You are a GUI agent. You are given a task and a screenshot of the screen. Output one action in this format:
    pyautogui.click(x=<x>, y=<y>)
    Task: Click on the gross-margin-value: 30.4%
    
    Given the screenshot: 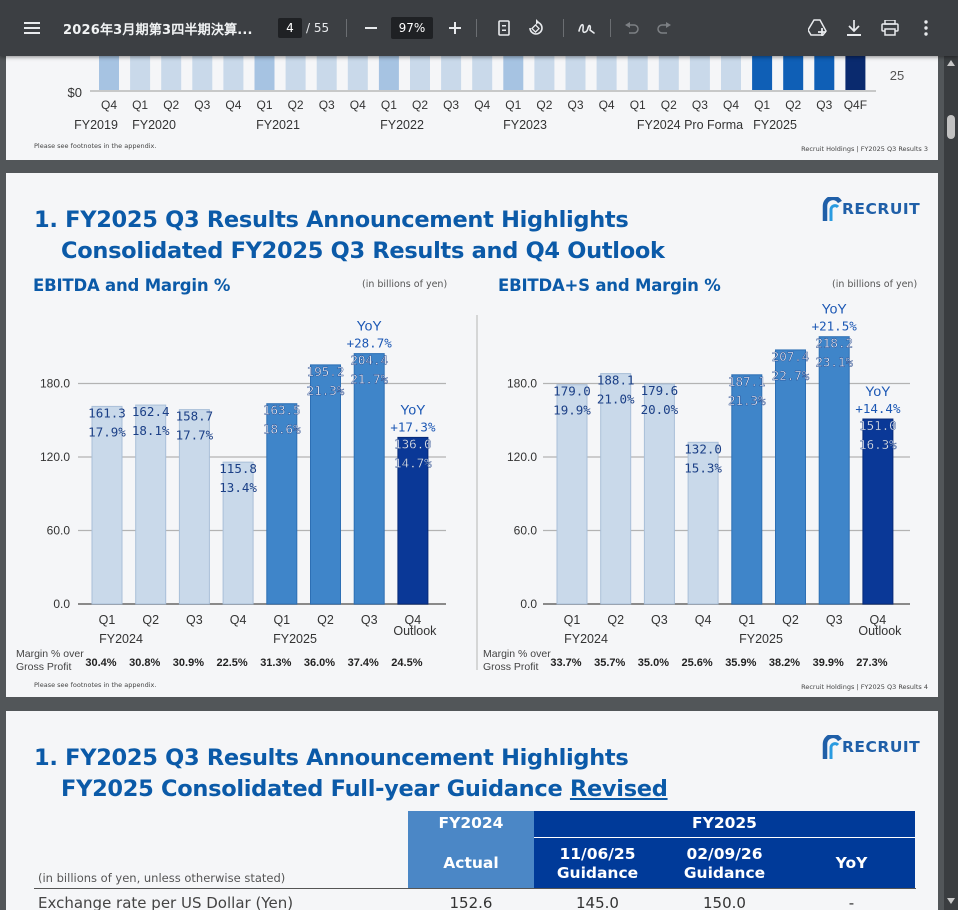 What is the action you would take?
    pyautogui.click(x=100, y=663)
    